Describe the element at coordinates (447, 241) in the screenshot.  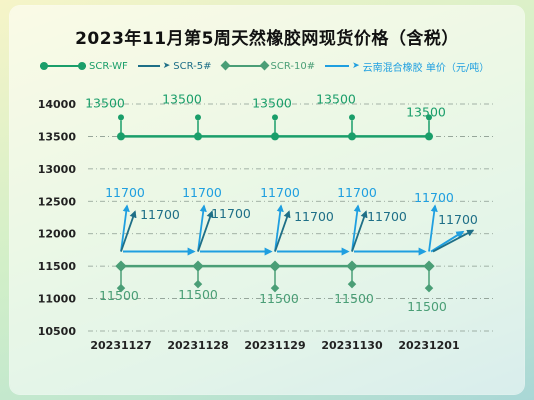
I see `series-arrow-yunnan` at that location.